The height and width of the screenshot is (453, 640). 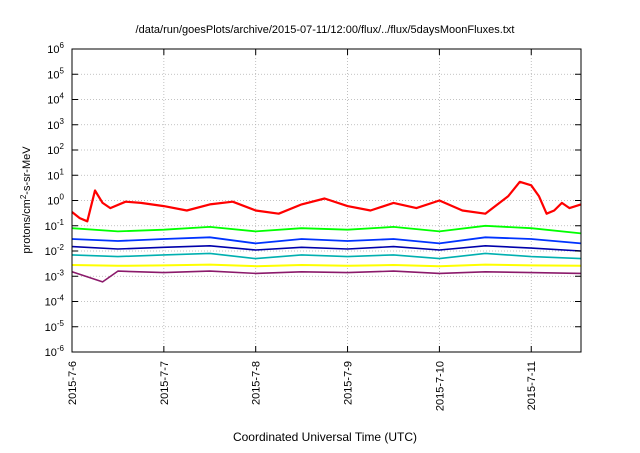 I want to click on y-tick-label: 10⁻⁵, so click(x=55, y=326).